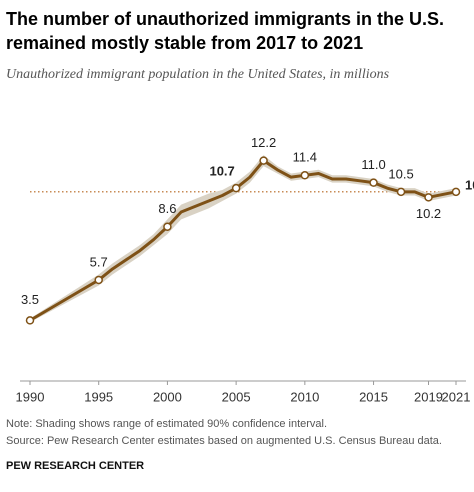  Describe the element at coordinates (99, 261) in the screenshot. I see `value-label: 5.7` at that location.